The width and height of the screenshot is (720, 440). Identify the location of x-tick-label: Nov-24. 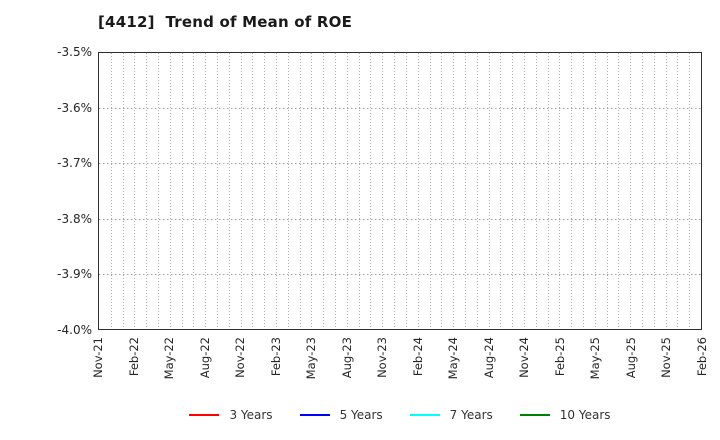
(524, 357).